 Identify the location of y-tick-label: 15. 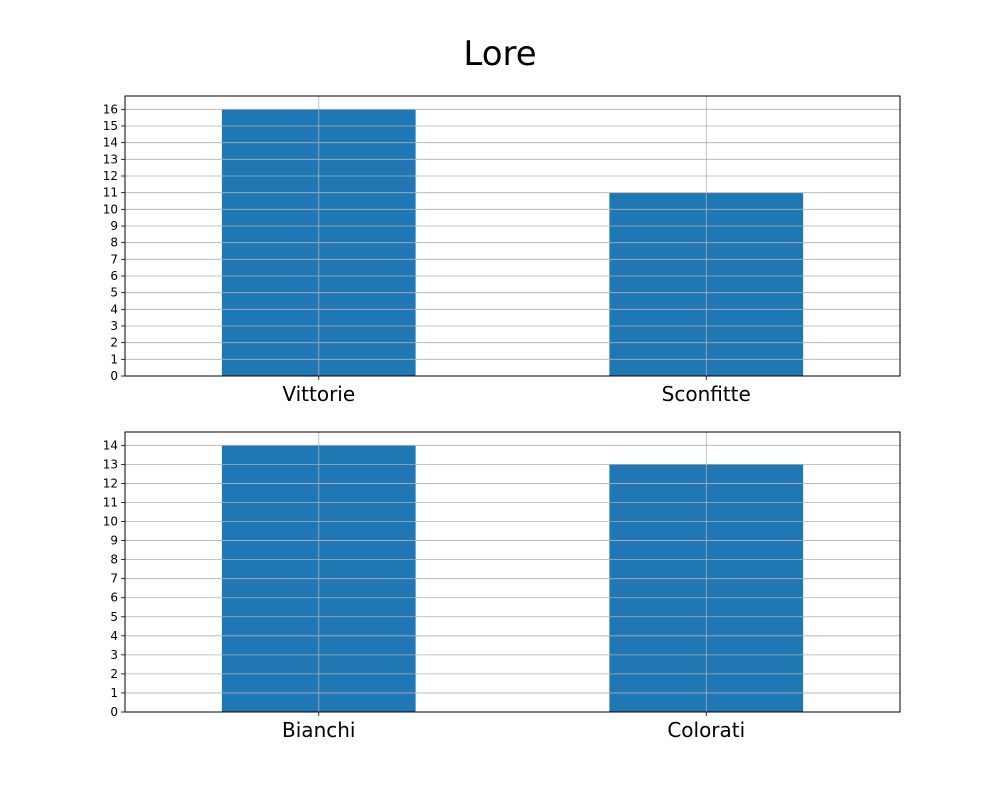
(110, 126).